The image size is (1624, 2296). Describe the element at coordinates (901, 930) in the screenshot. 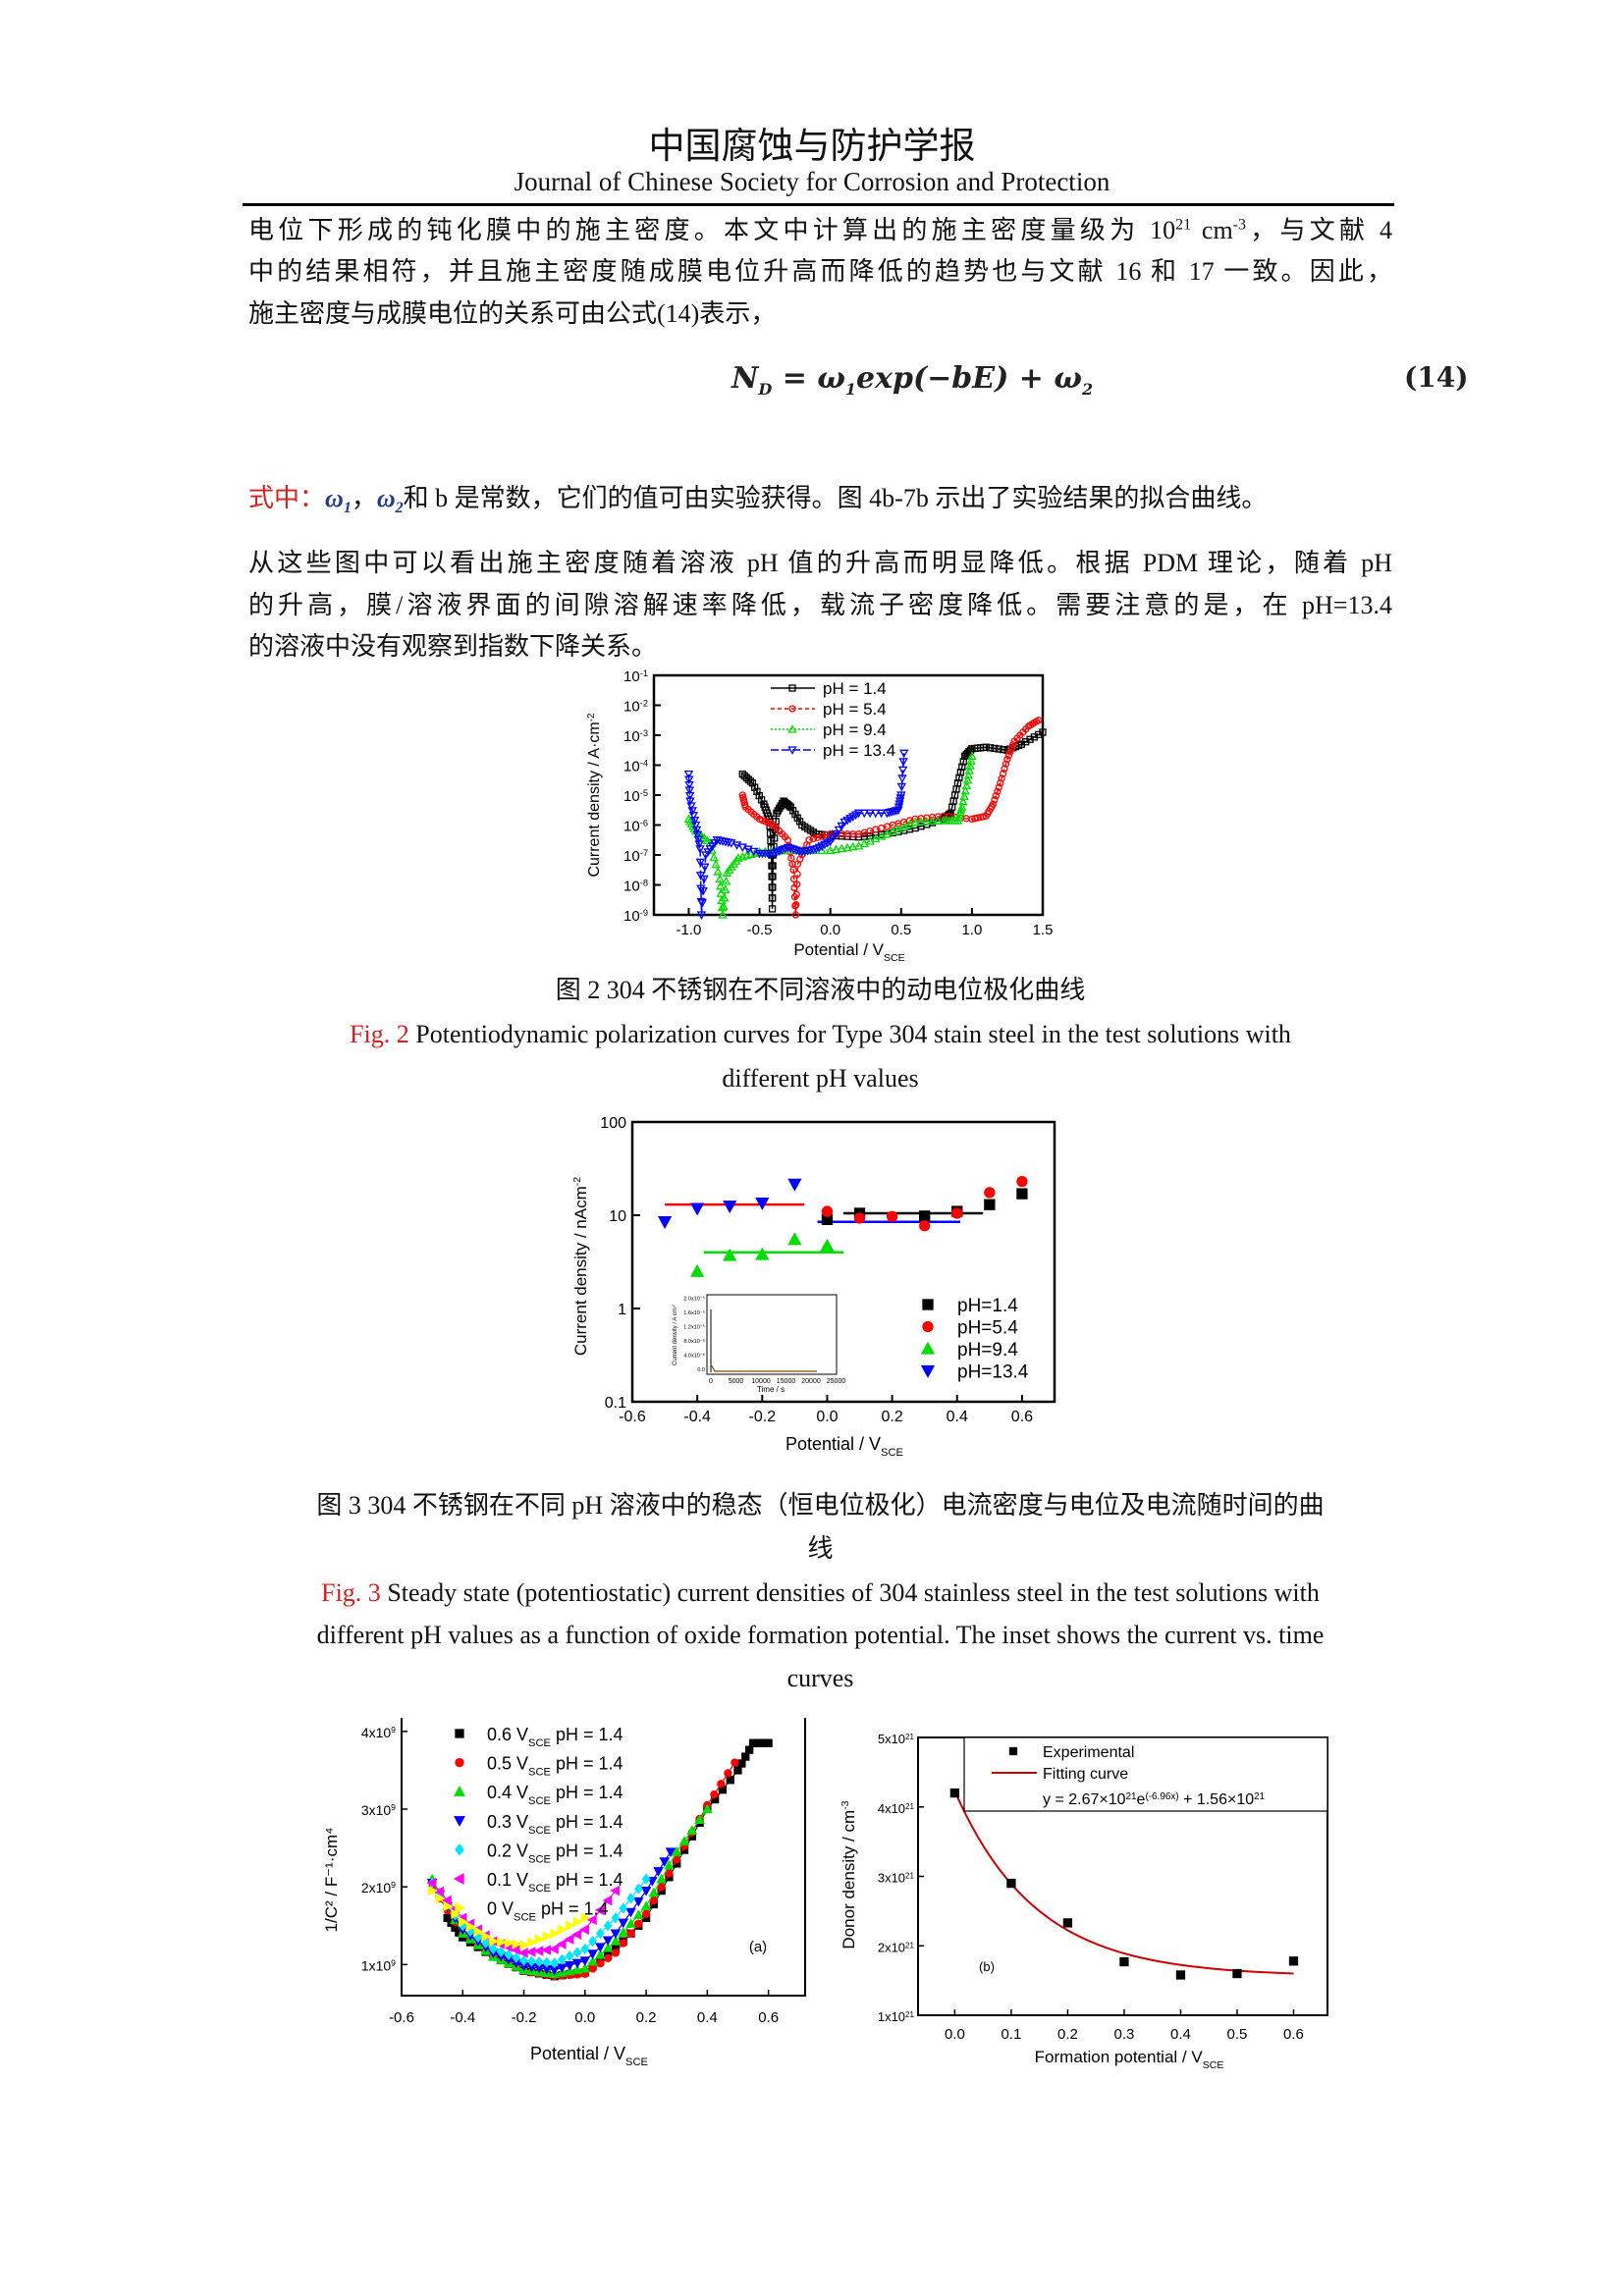

I see `x-tick-label: 0.5` at that location.